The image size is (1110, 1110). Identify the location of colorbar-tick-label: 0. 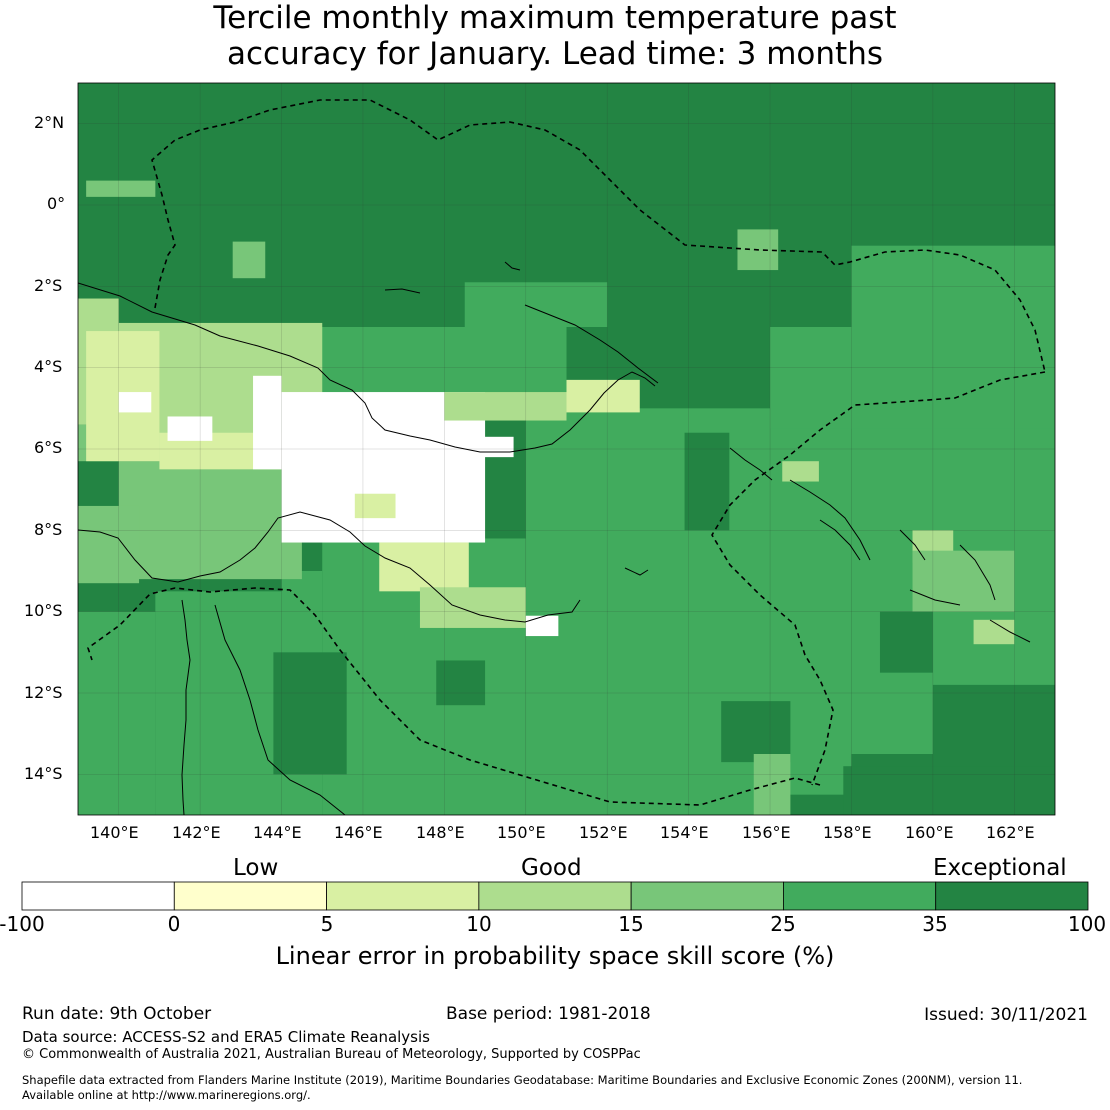
(174, 924).